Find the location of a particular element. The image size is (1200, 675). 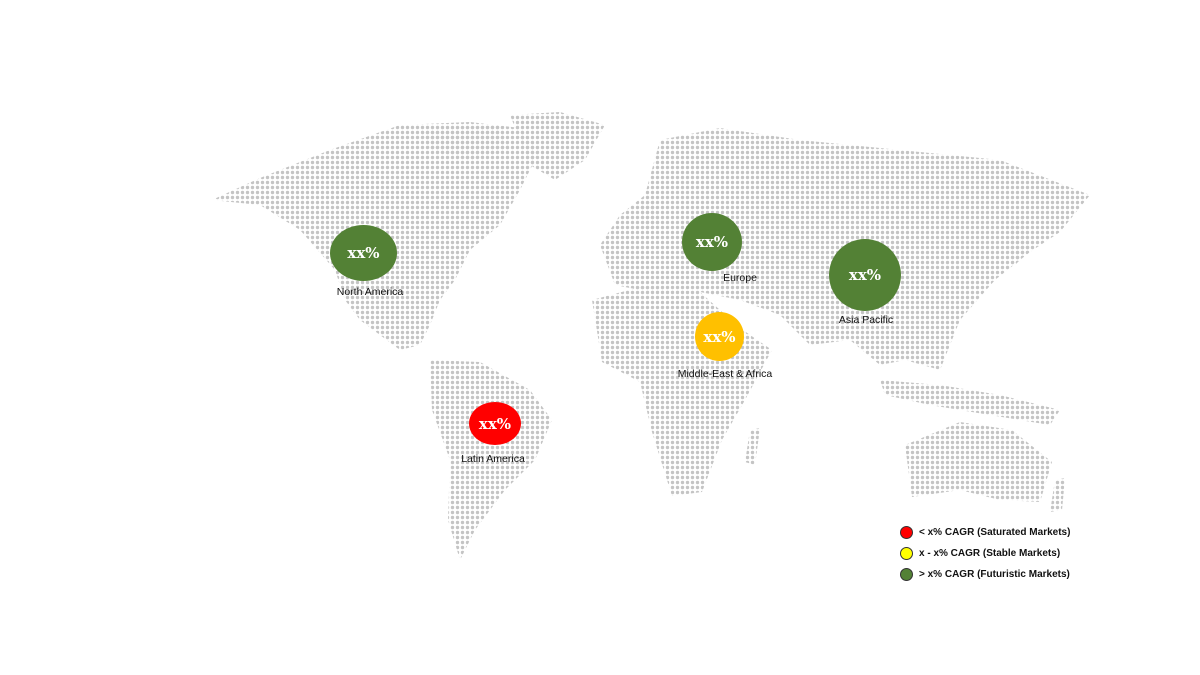

legend-label: > x% CAGR (Futuristic Markets) is located at coordinates (994, 574).